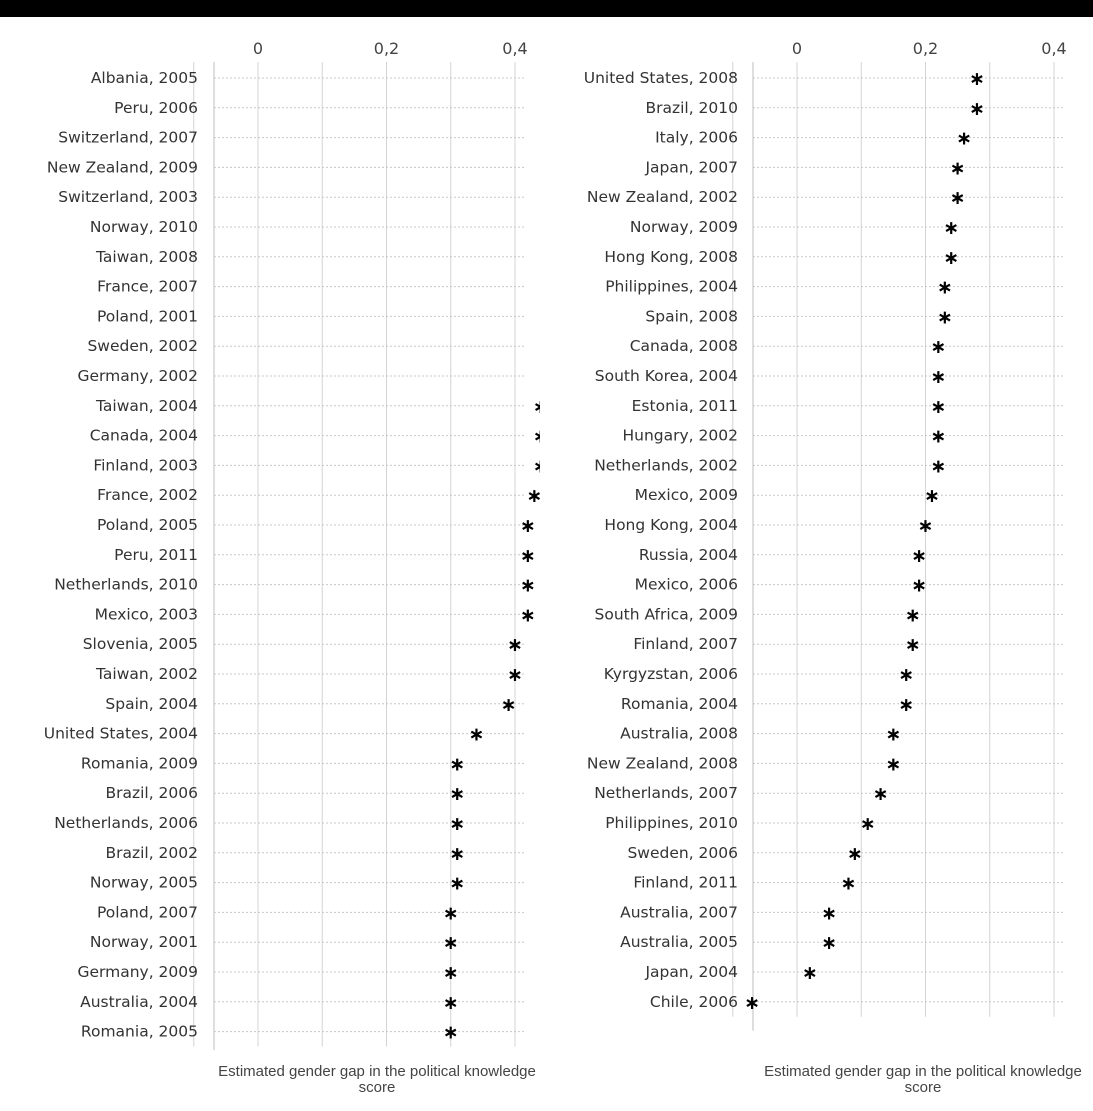 This screenshot has height=1111, width=1093. Describe the element at coordinates (684, 346) in the screenshot. I see `category-label: Canada, 2008` at that location.